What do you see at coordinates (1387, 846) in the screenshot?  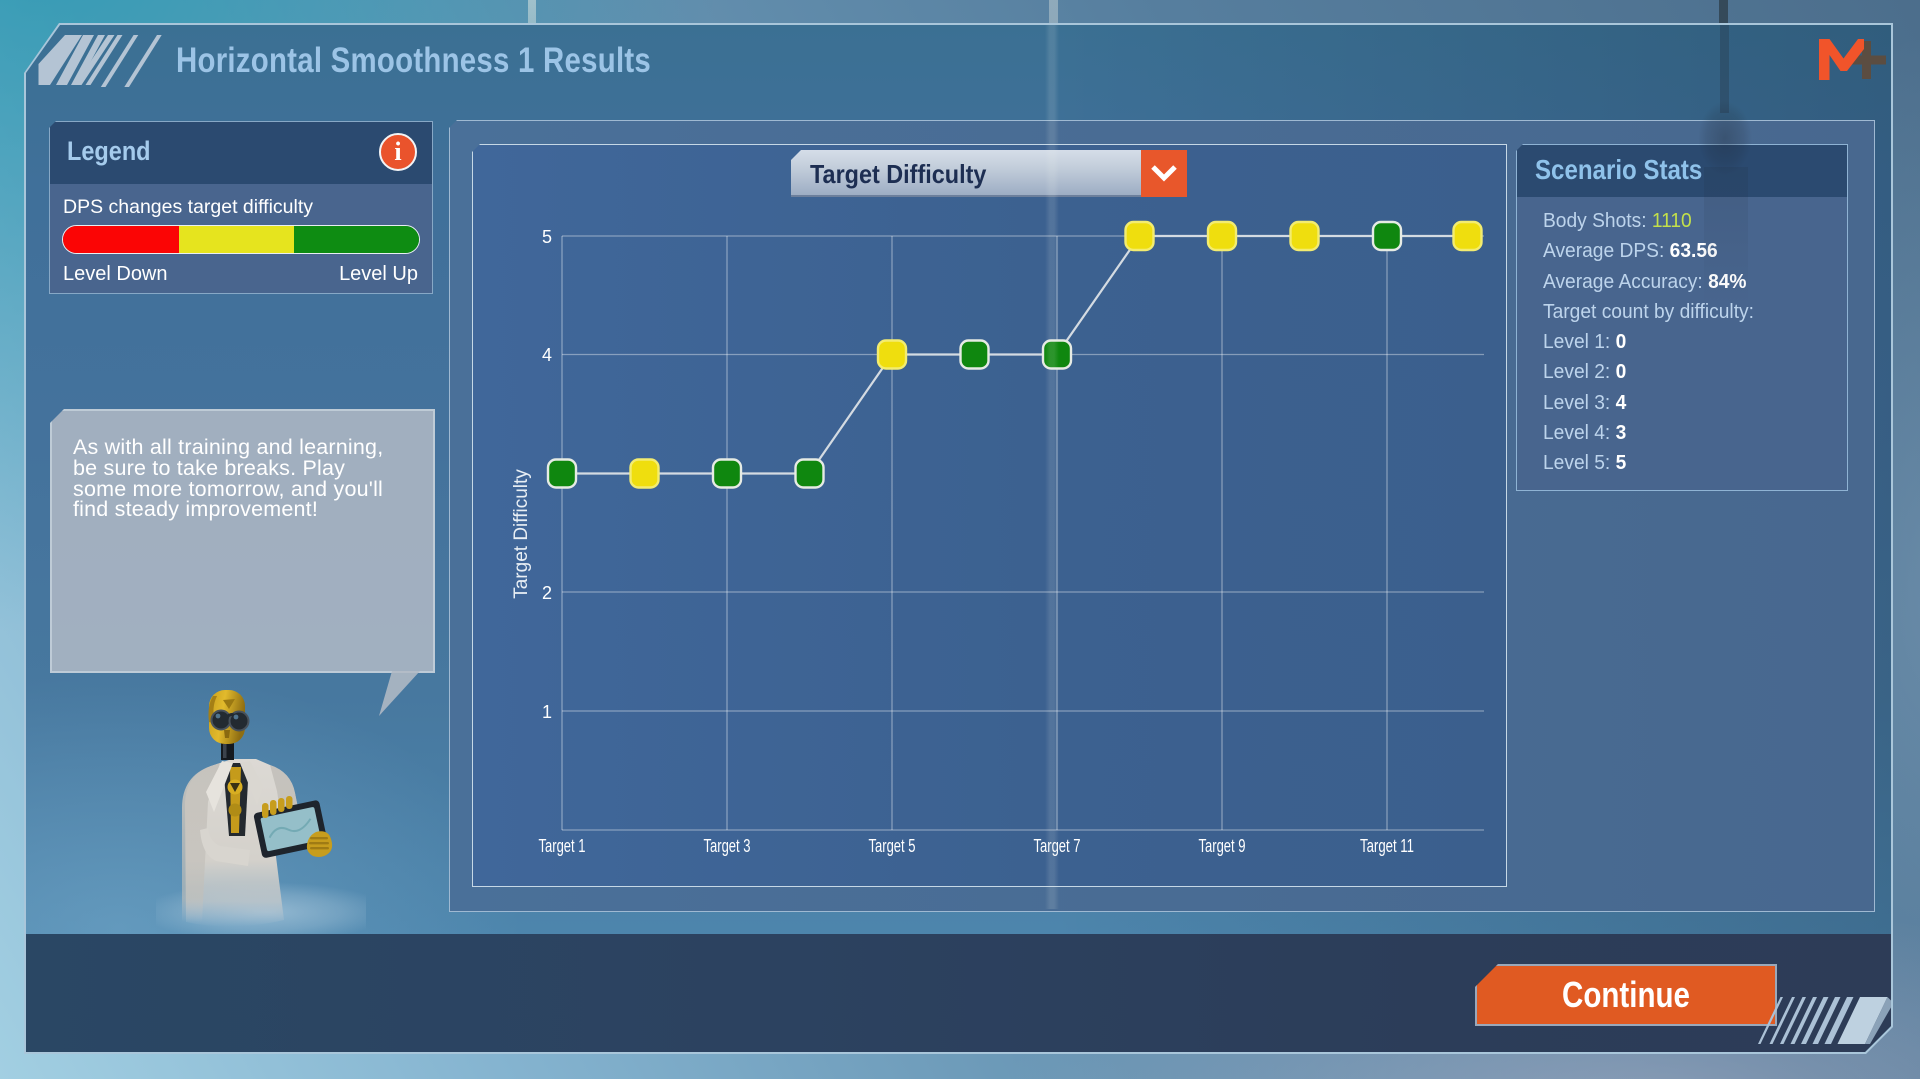 I see `svg-text: Target 11` at bounding box center [1387, 846].